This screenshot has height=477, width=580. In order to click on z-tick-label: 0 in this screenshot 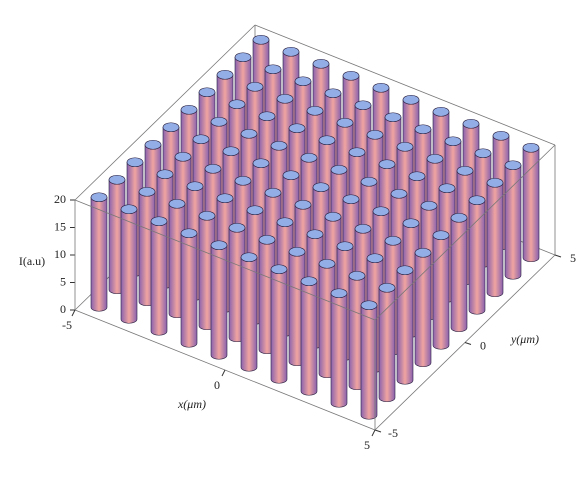, I will do `click(63, 309)`.